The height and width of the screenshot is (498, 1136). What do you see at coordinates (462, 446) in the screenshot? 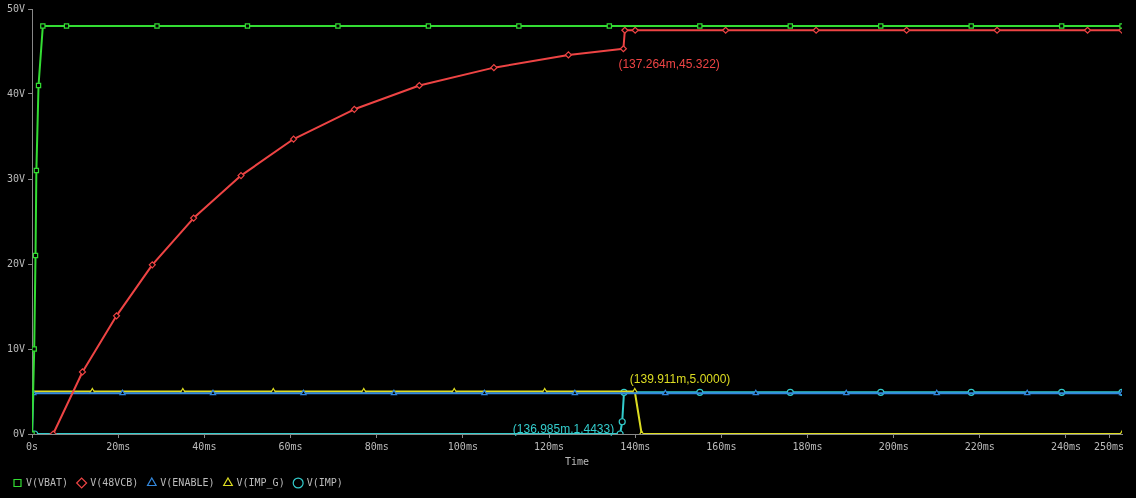
I see `x-tick-label: 100ms` at bounding box center [462, 446].